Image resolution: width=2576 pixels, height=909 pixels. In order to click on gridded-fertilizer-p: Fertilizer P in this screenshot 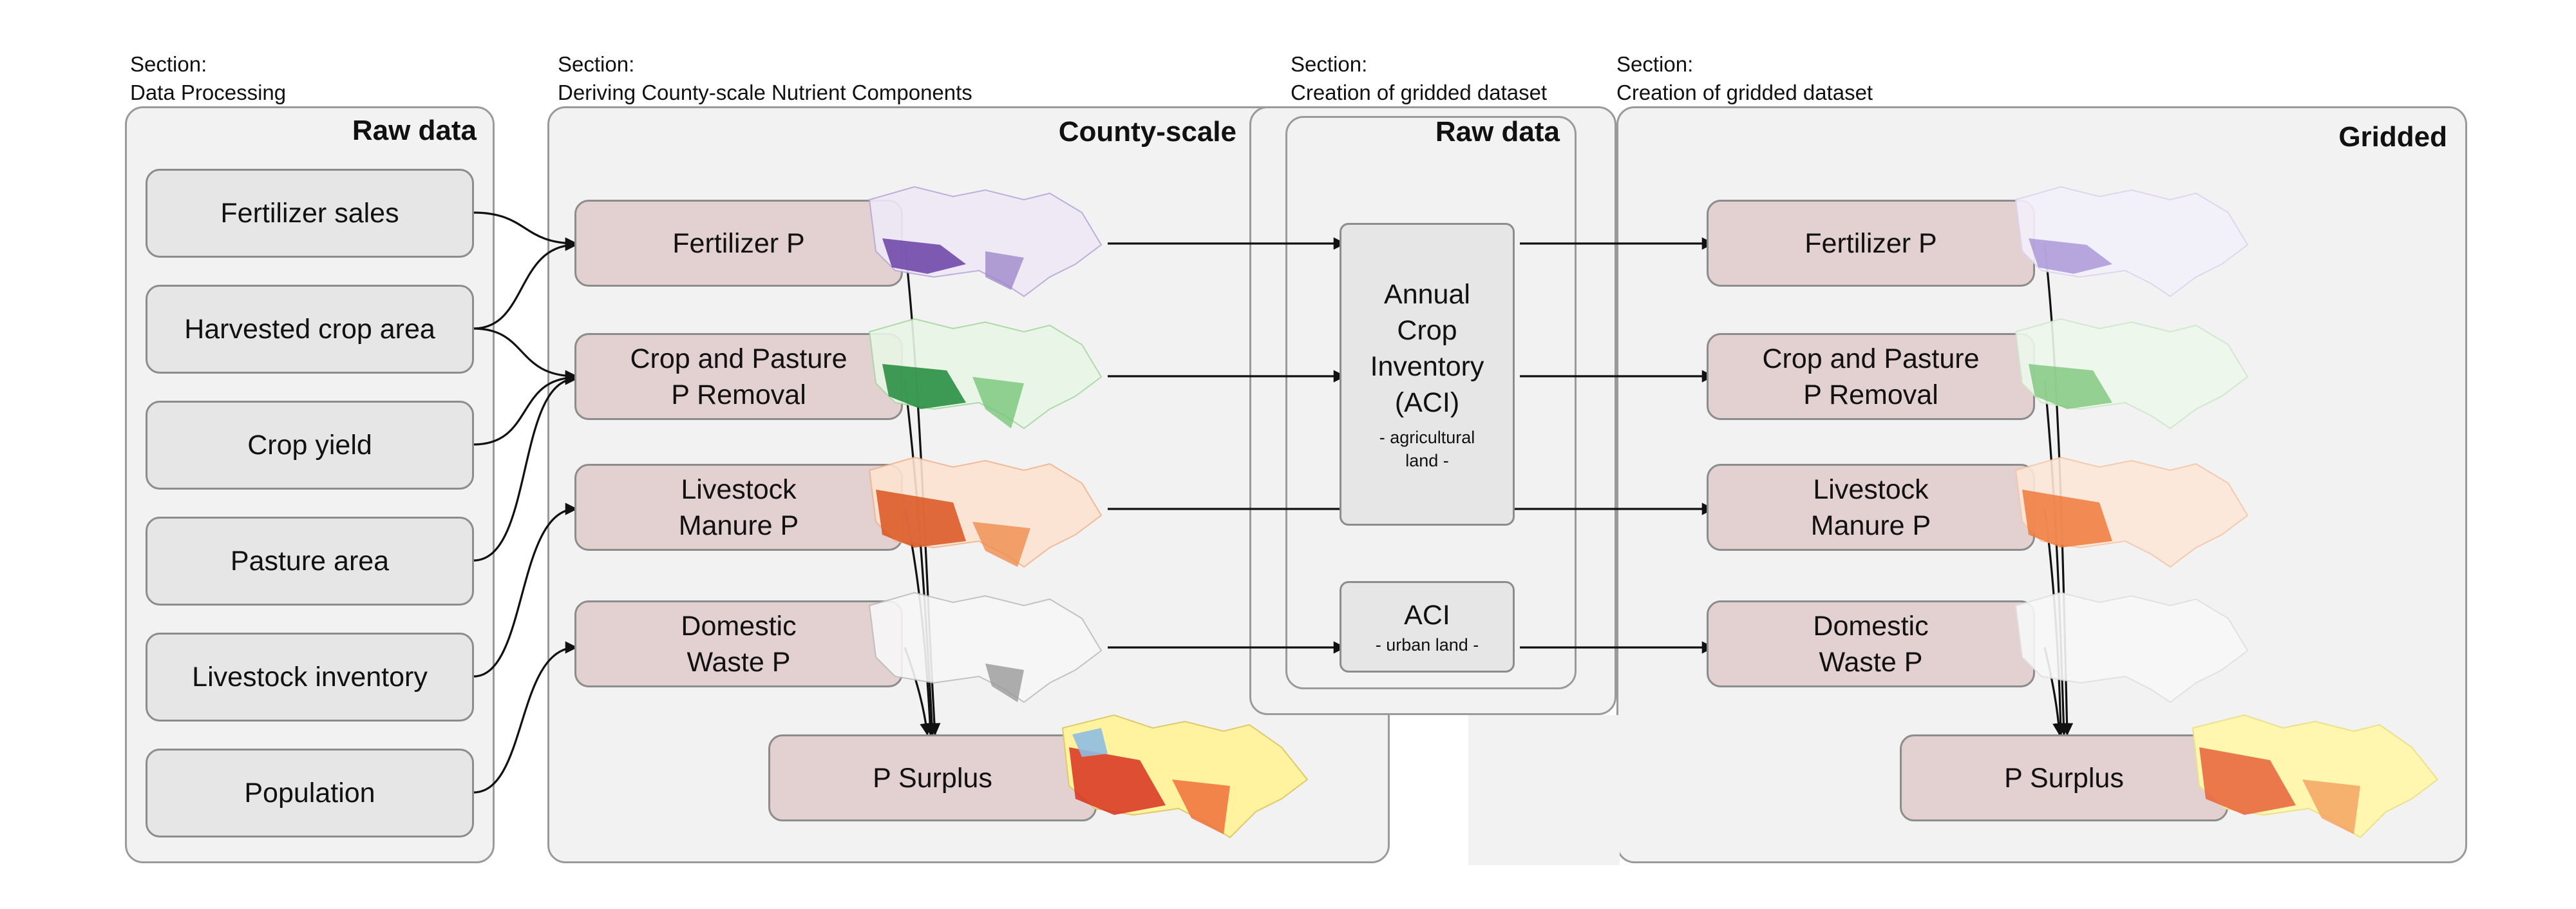, I will do `click(1871, 243)`.